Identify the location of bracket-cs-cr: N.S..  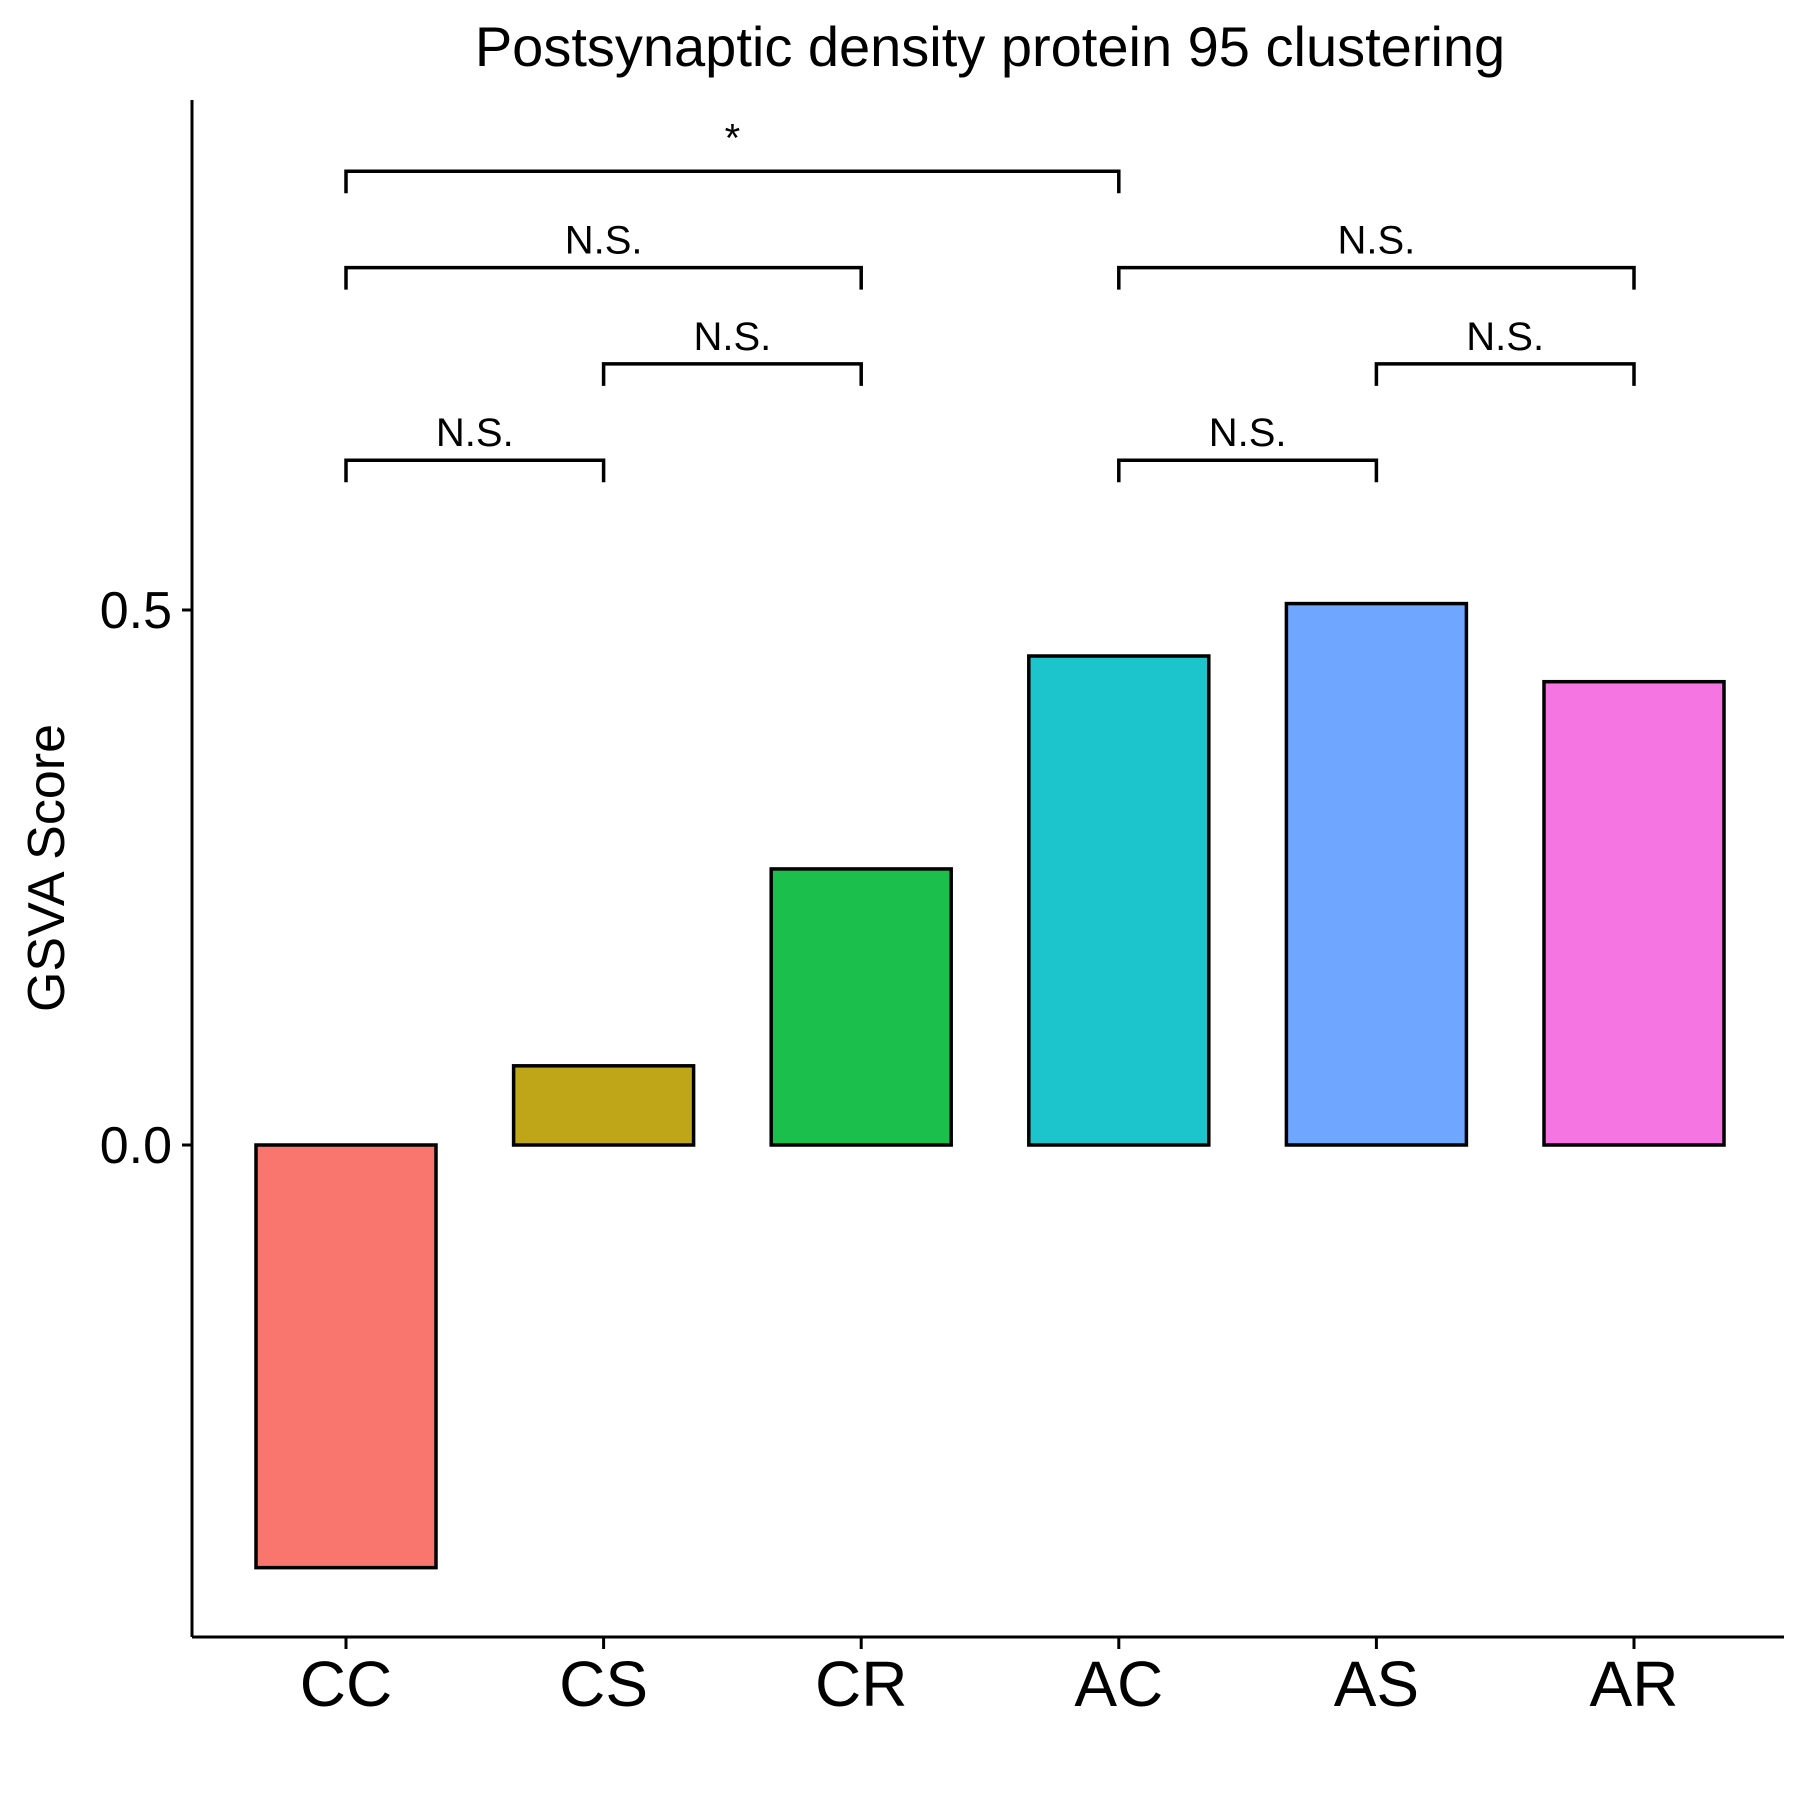
(732, 350).